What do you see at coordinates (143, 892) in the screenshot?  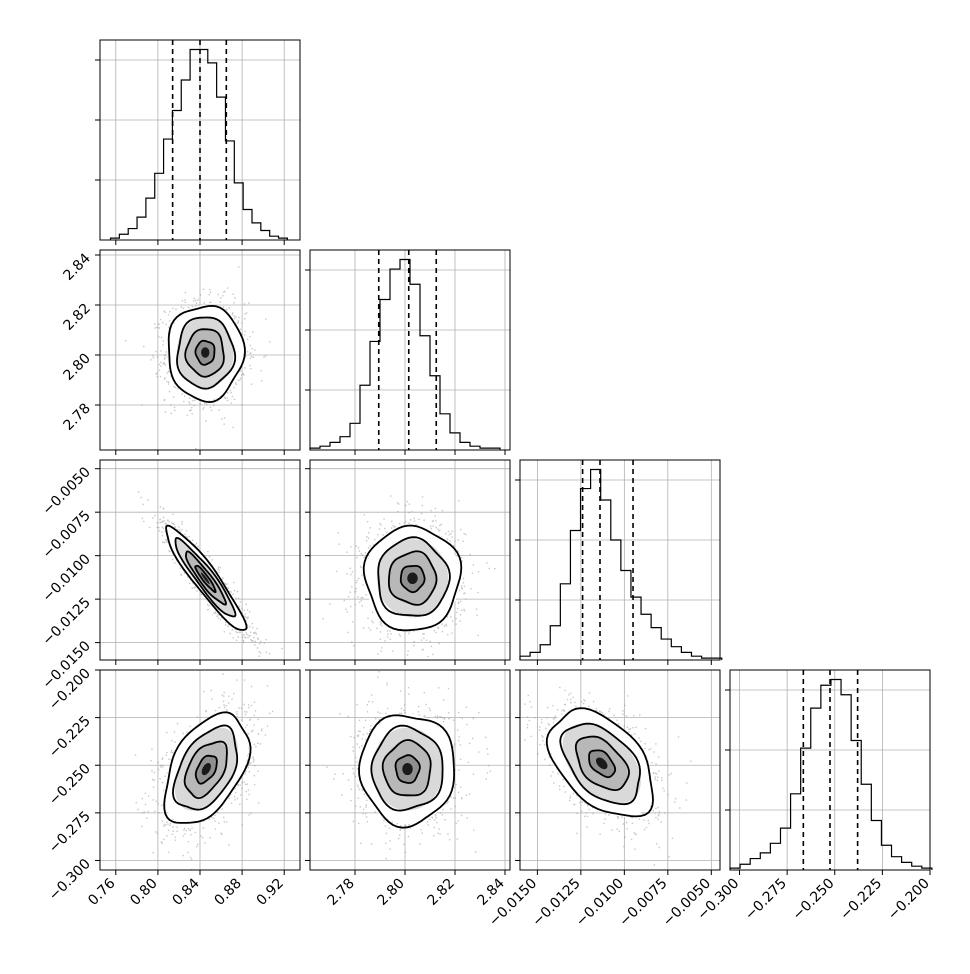 I see `xtick-label-0-1: 0.80` at bounding box center [143, 892].